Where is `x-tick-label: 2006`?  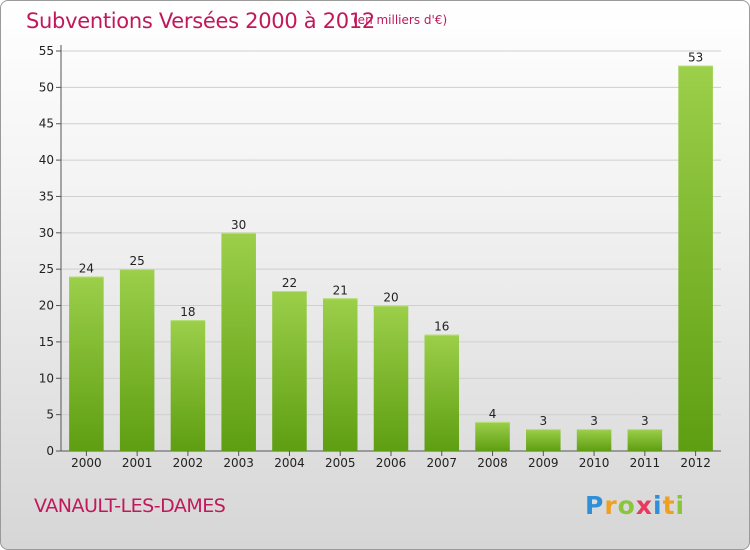 x-tick-label: 2006 is located at coordinates (391, 463).